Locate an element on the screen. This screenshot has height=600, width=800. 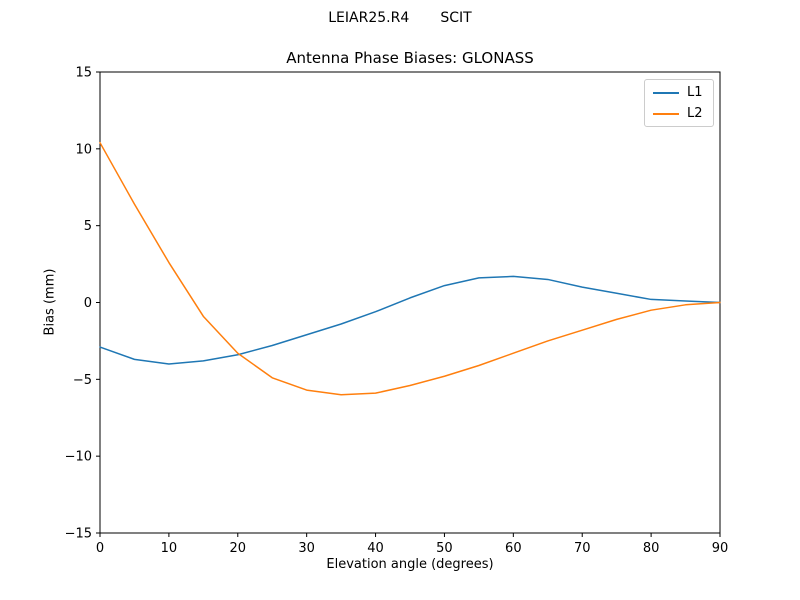
y-tick-label: 0 is located at coordinates (88, 303).